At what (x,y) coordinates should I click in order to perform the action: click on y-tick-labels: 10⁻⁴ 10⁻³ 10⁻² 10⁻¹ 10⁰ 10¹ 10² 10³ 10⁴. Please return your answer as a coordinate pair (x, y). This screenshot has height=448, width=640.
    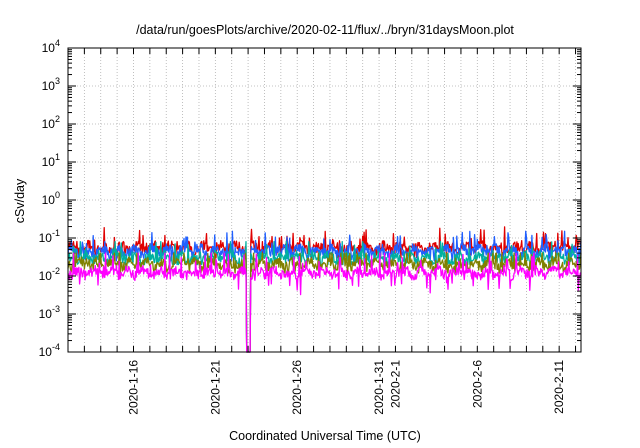
    Looking at the image, I should click on (49, 198).